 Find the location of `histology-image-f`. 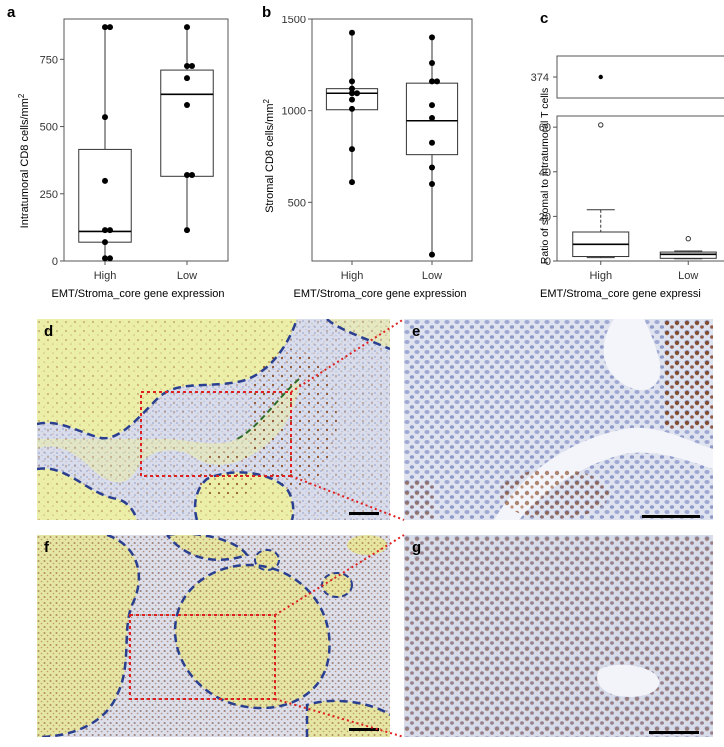

histology-image-f is located at coordinates (213, 636).